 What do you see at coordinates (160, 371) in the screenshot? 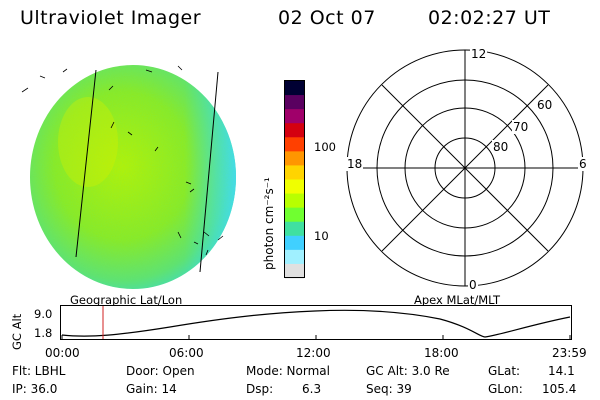
I see `info-door: Door: Open` at bounding box center [160, 371].